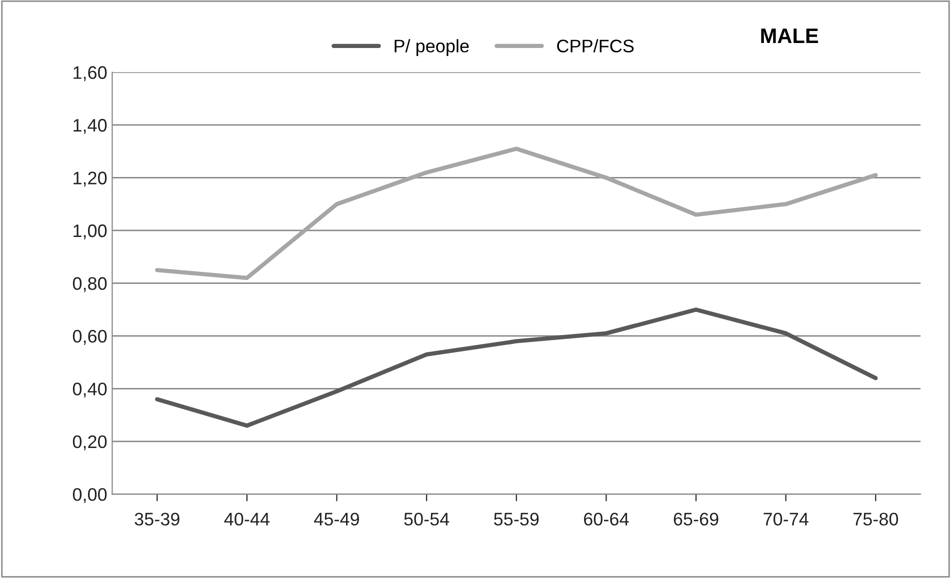 This screenshot has width=951, height=578. What do you see at coordinates (89, 337) in the screenshot?
I see `y-tick-label: 0,60` at bounding box center [89, 337].